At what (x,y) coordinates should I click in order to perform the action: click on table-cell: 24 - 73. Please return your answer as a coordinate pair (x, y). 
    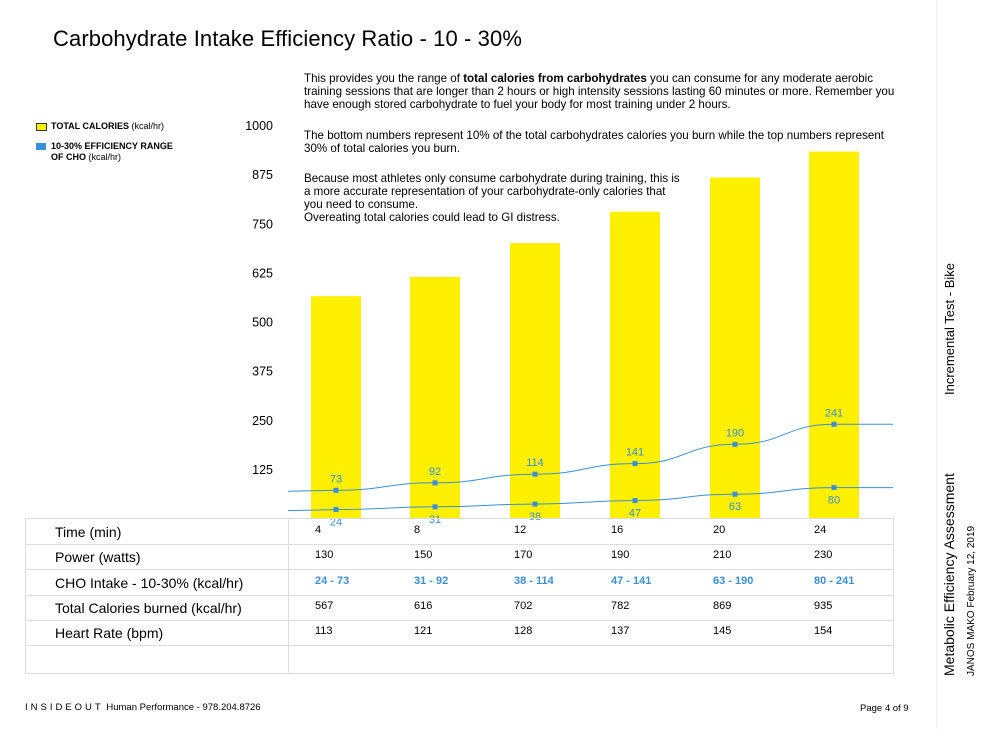
    Looking at the image, I should click on (332, 580).